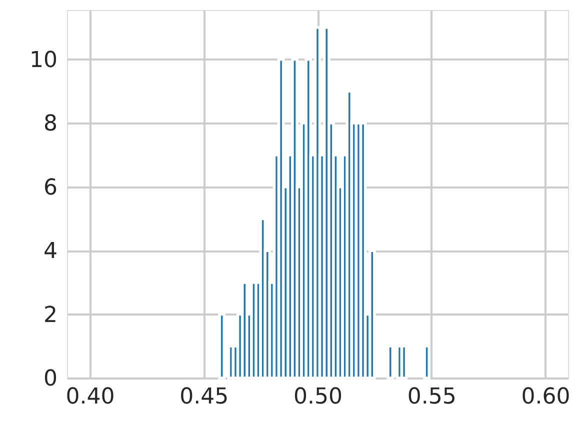  What do you see at coordinates (51, 251) in the screenshot?
I see `y-tick-label: 4` at bounding box center [51, 251].